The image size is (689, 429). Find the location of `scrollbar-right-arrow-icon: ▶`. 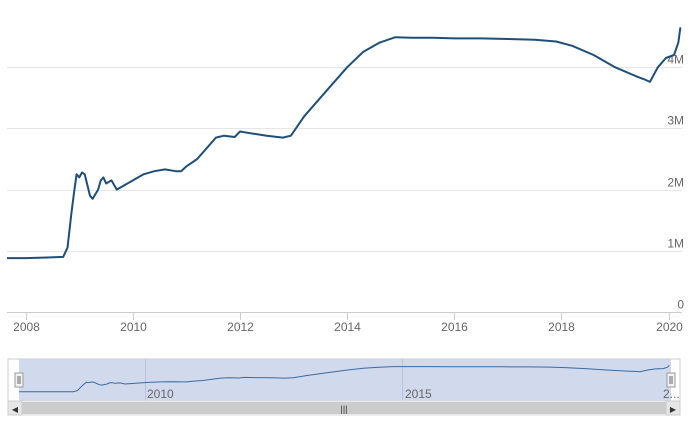

scrollbar-right-arrow-icon: ▶ is located at coordinates (673, 409).